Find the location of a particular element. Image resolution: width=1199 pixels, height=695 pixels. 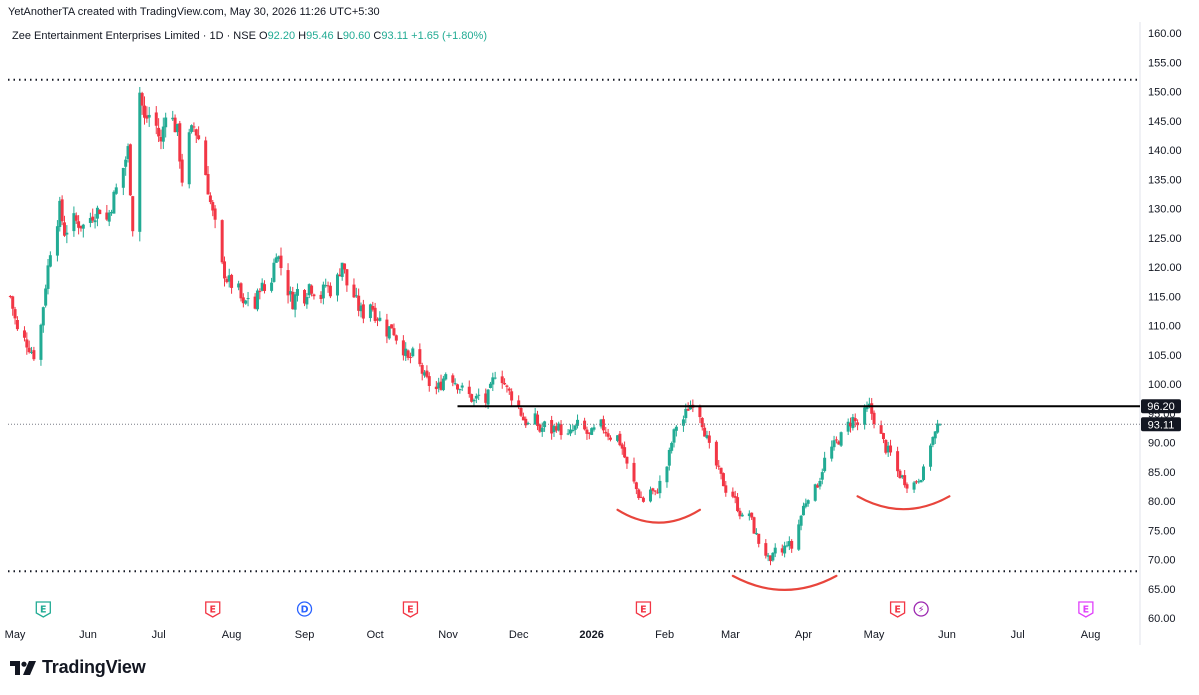

event-markers: E E D E E E ⚡ E is located at coordinates (564, 609).